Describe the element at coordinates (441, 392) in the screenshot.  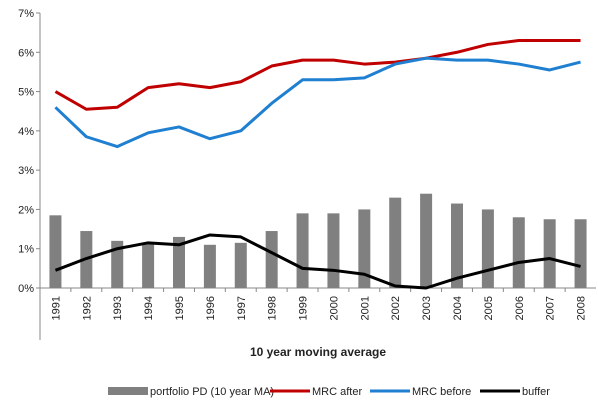
I see `legend-label: MRC before` at that location.